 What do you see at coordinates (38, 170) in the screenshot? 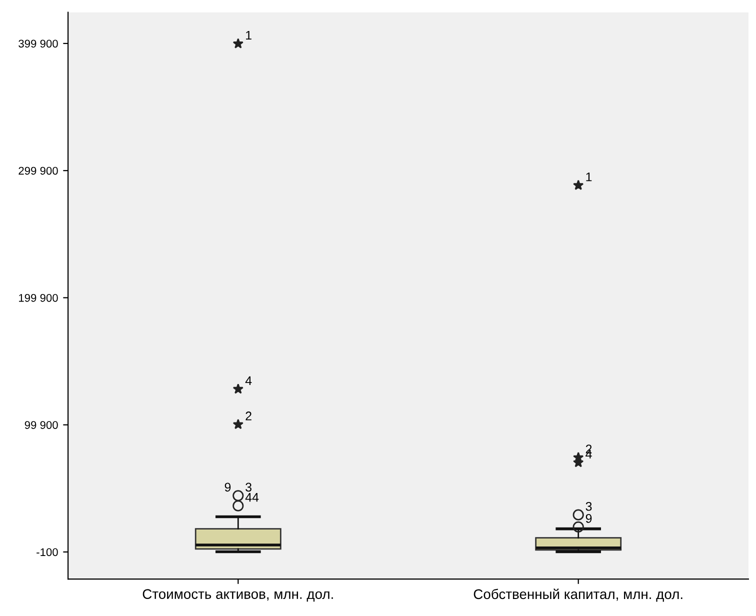
I see `y-tick-label: 299 900` at bounding box center [38, 170].